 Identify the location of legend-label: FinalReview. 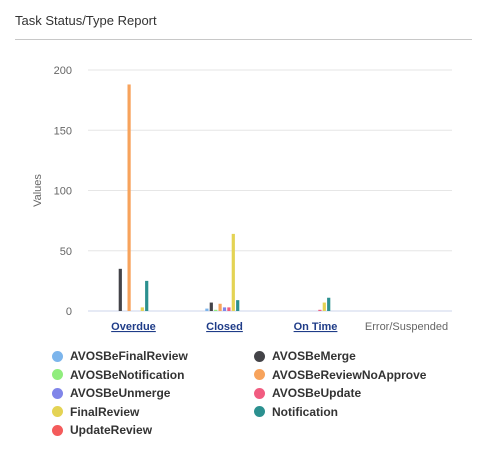
(105, 411).